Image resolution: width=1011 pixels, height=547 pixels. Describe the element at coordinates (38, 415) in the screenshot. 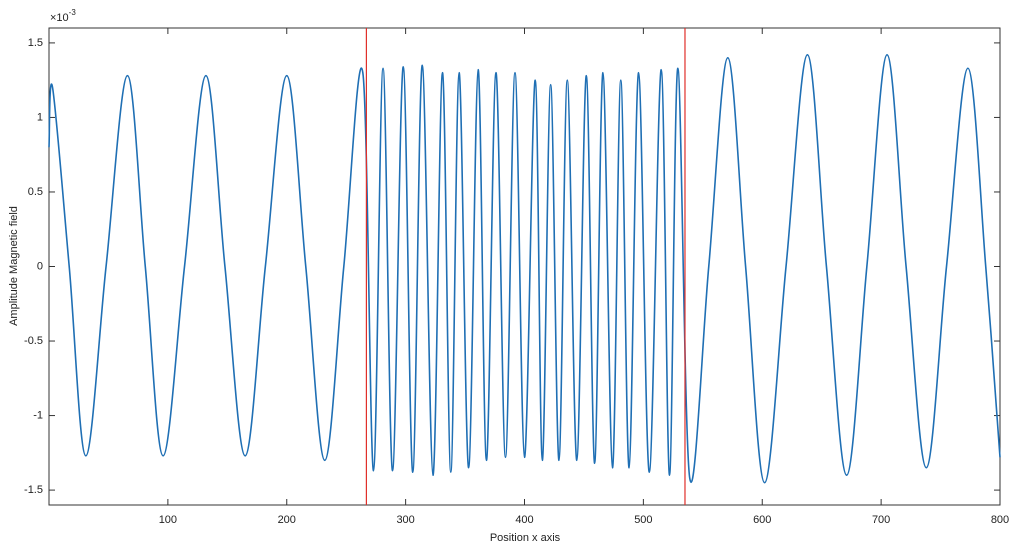

I see `y-tick-label: -1` at that location.